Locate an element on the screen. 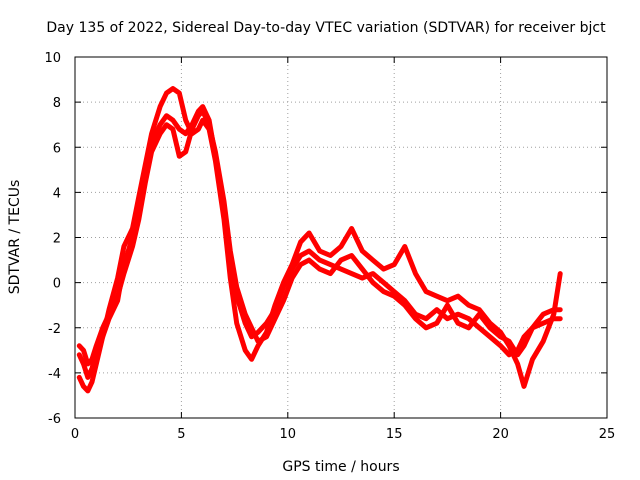 The image size is (640, 480). y-tick-label: -6 is located at coordinates (54, 419).